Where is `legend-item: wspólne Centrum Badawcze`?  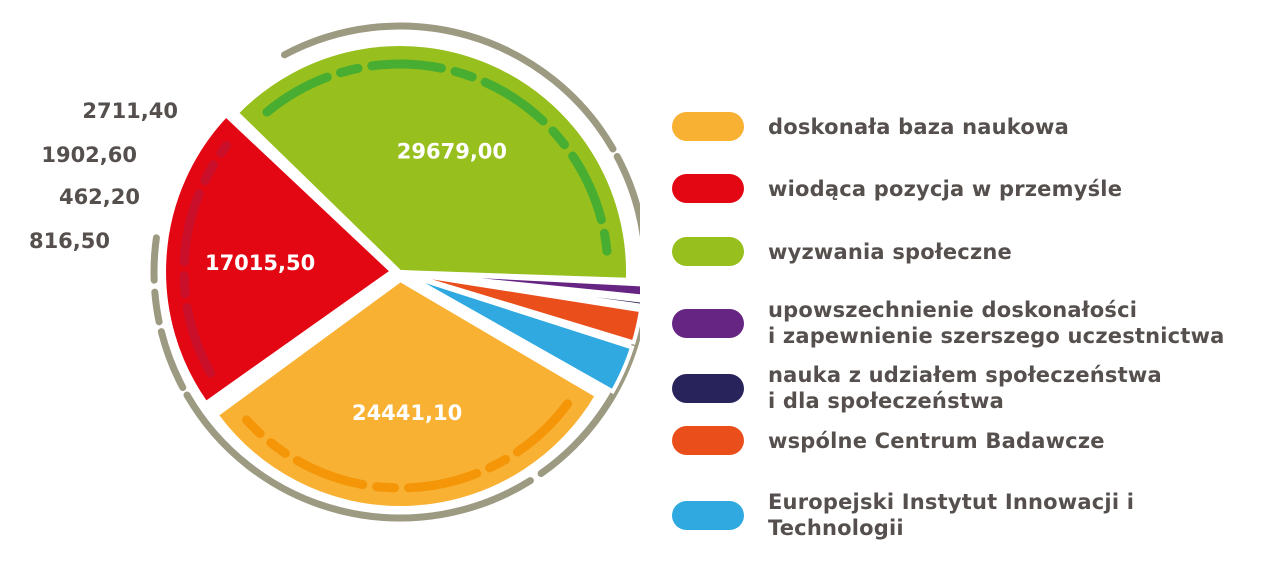
legend-item: wspólne Centrum Badawcze is located at coordinates (888, 440).